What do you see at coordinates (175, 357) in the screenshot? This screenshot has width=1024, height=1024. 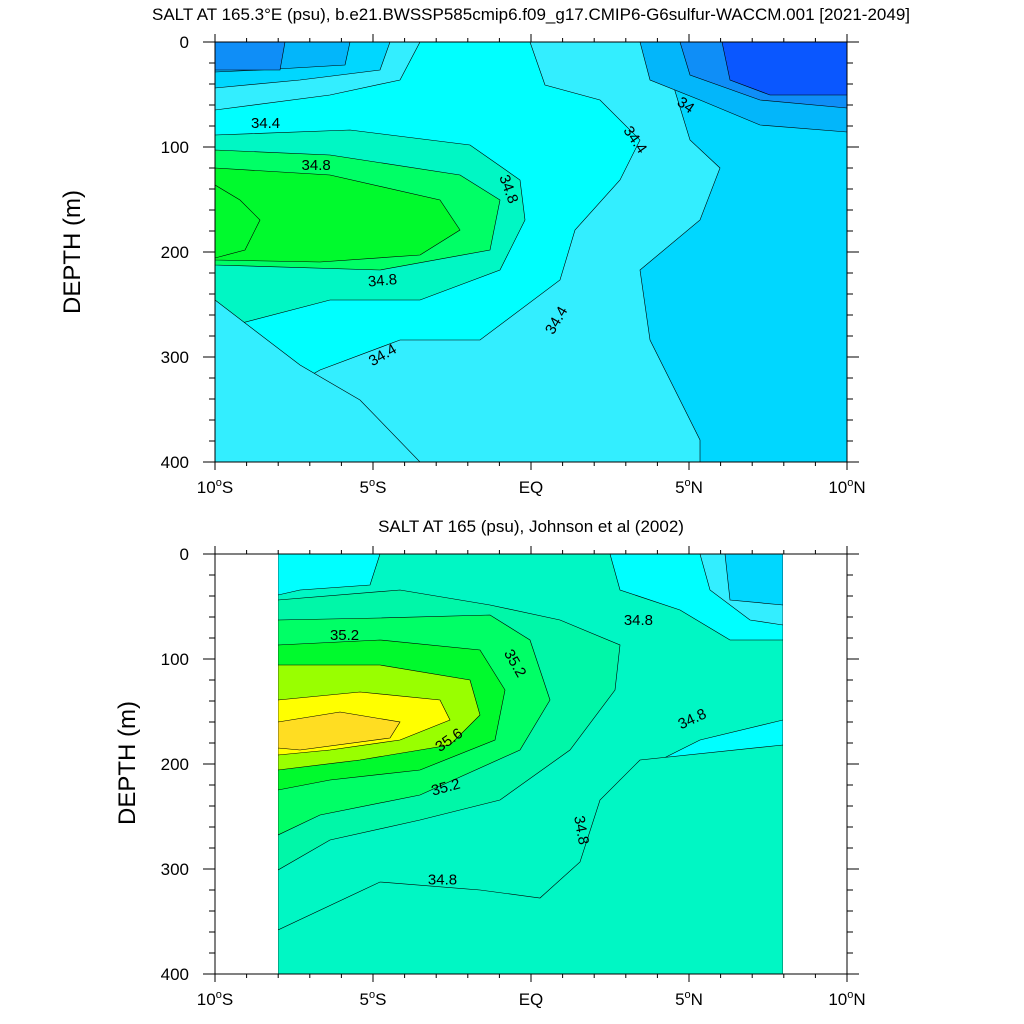 I see `top-y-tick-label: 300` at bounding box center [175, 357].